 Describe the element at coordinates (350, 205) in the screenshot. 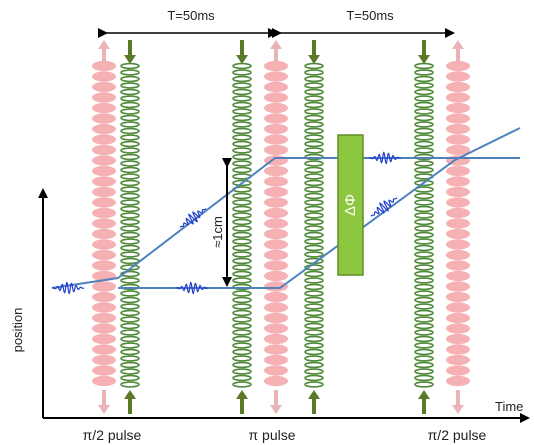

I see `phase-label: ΔΦ` at that location.